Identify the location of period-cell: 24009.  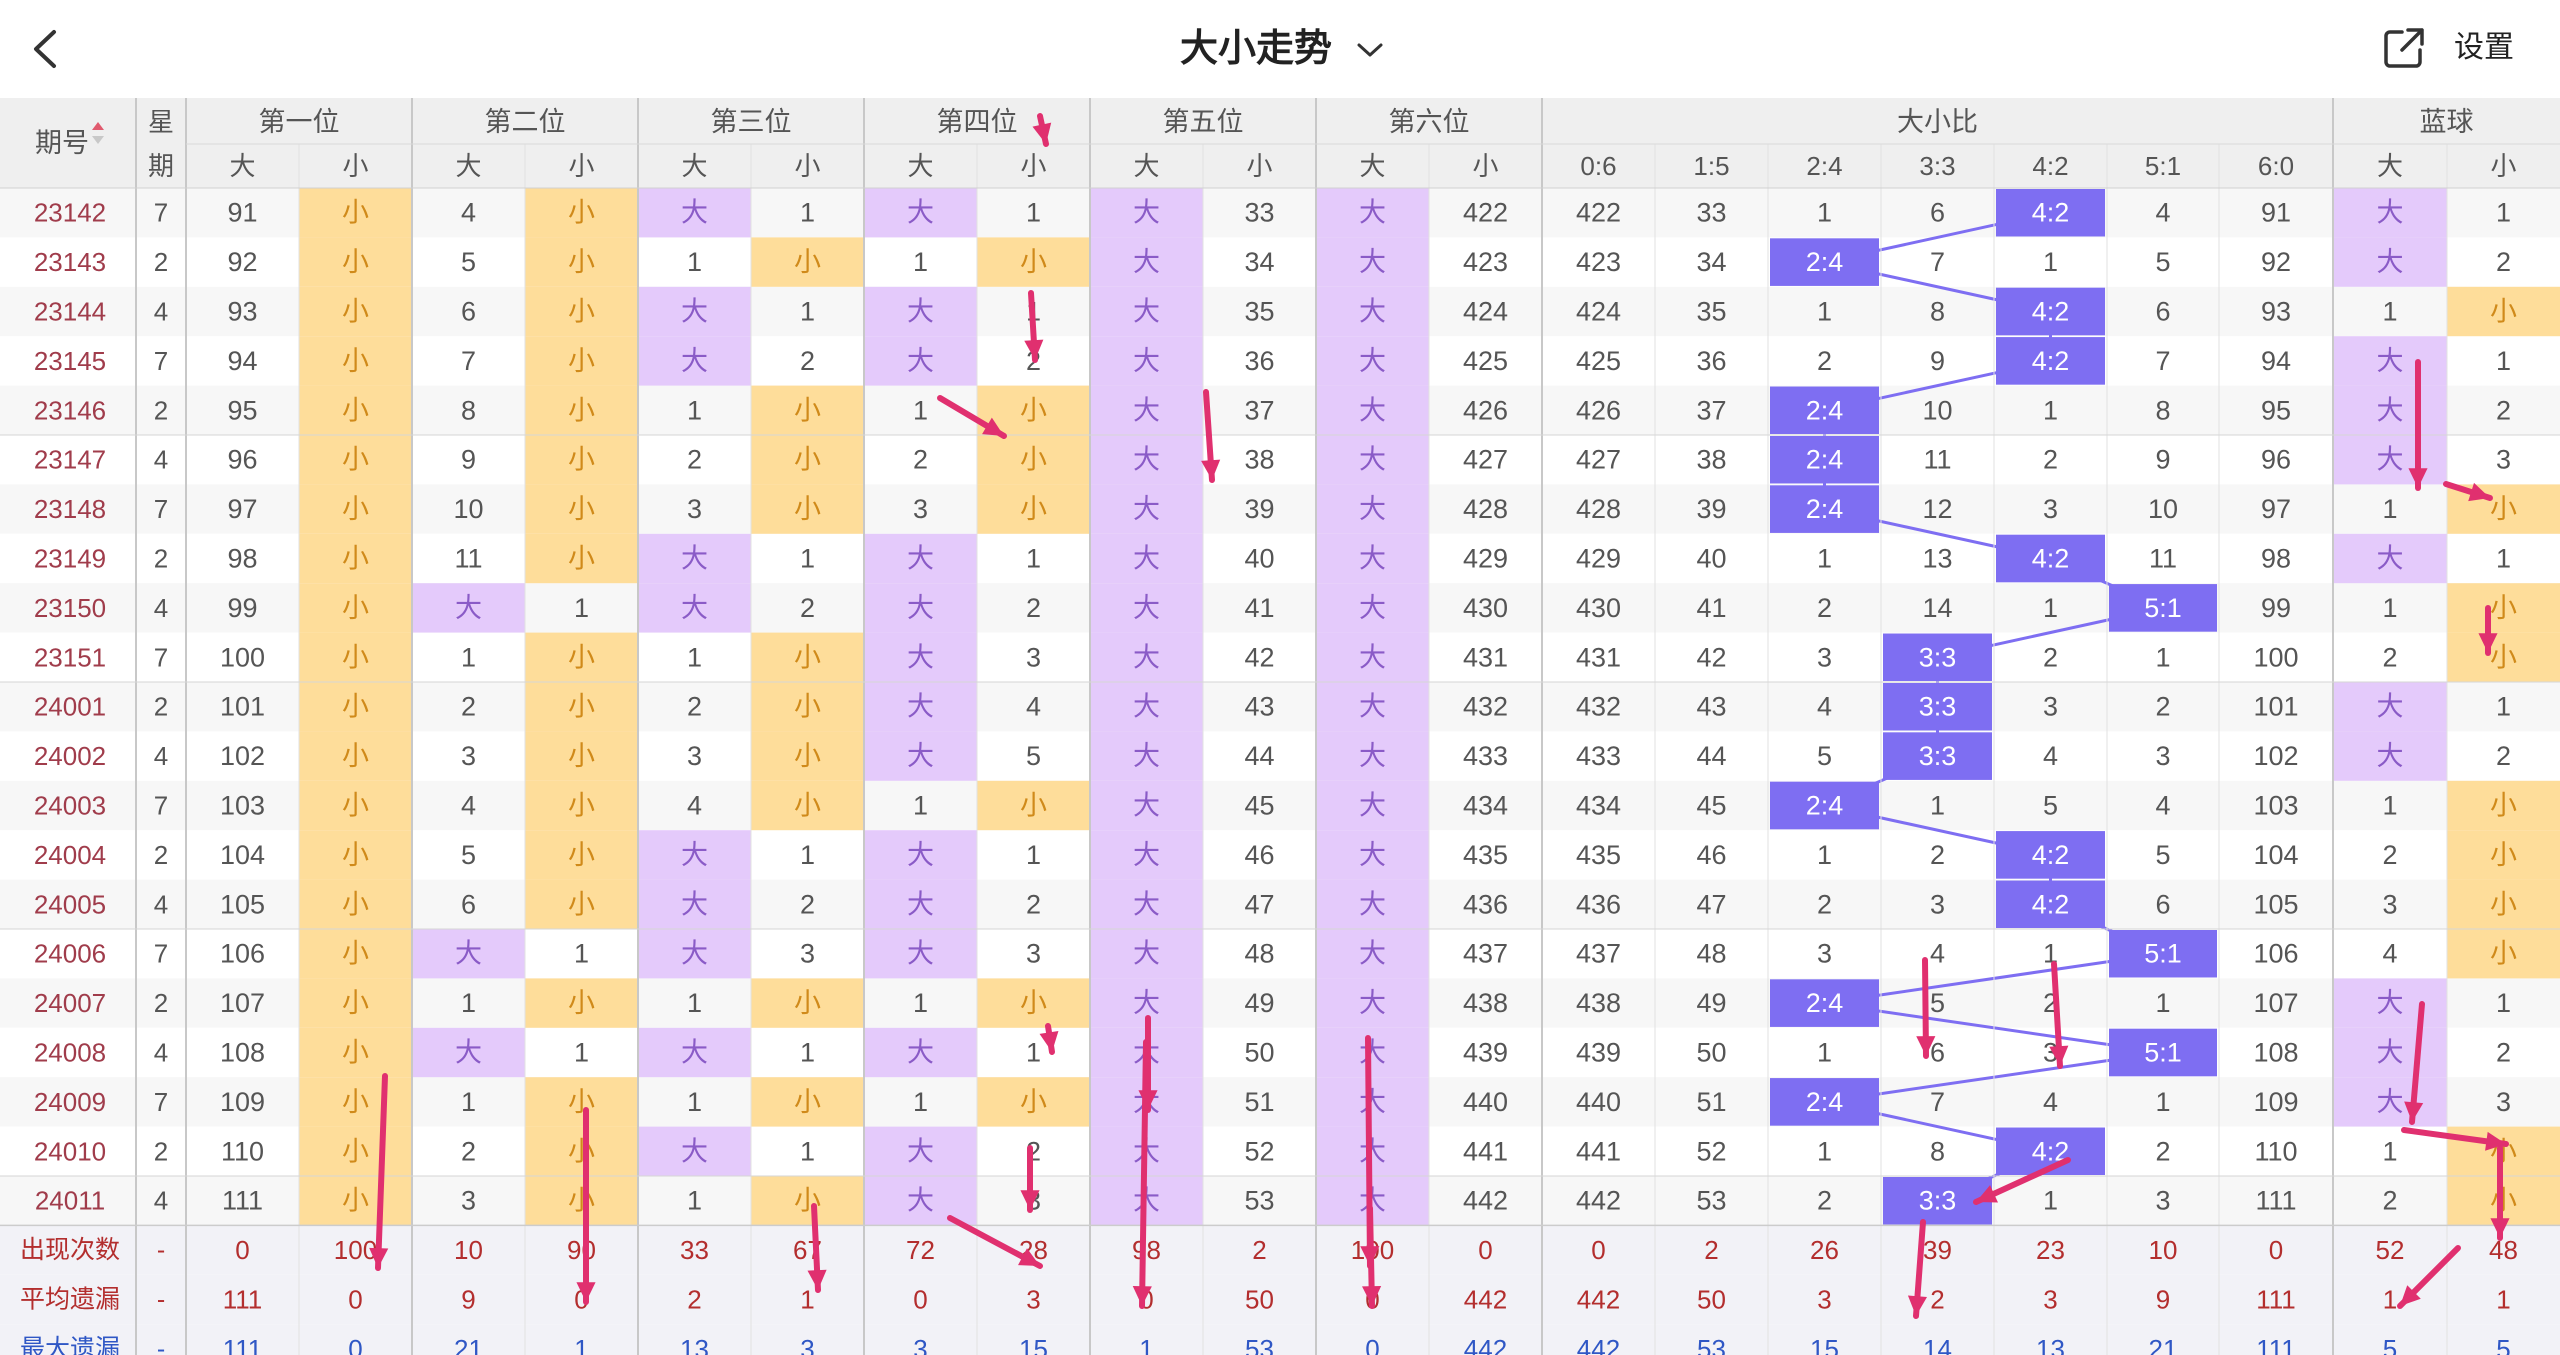
(70, 1102).